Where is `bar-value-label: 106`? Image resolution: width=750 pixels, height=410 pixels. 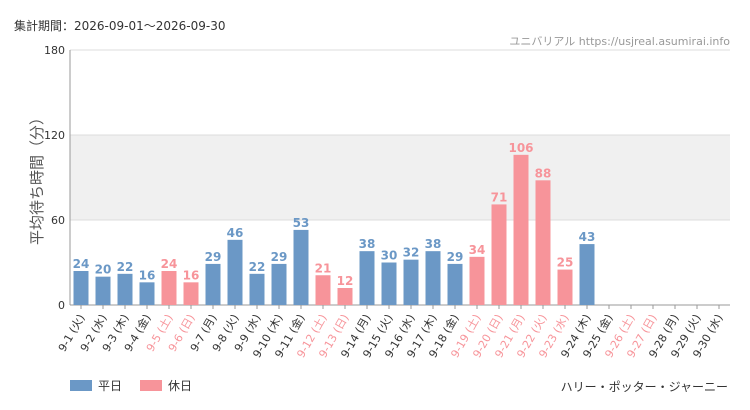
bar-value-label: 106 is located at coordinates (520, 148).